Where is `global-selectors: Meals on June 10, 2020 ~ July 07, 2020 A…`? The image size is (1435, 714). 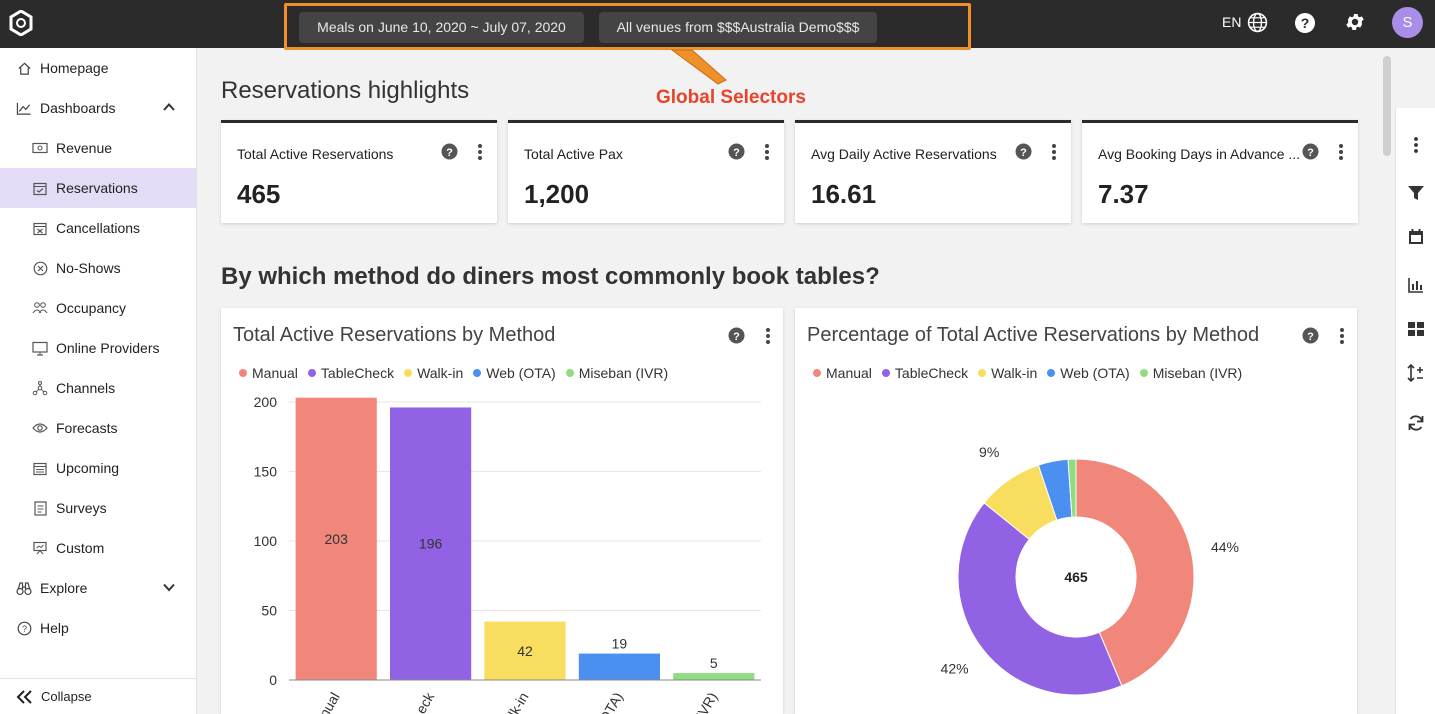 global-selectors: Meals on June 10, 2020 ~ July 07, 2020 A… is located at coordinates (627, 26).